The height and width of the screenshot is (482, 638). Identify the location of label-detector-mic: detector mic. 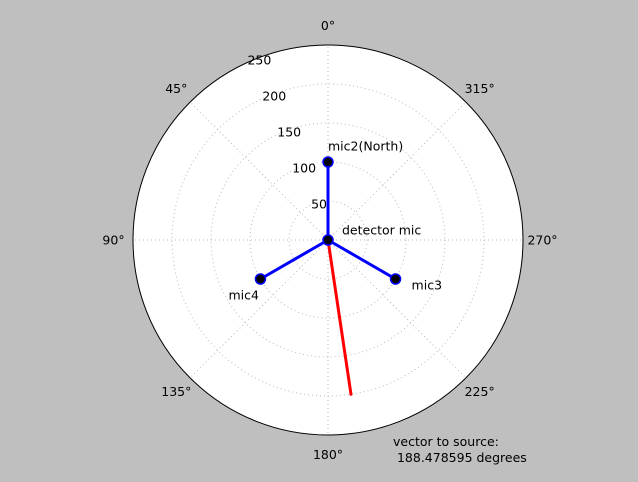
(381, 230).